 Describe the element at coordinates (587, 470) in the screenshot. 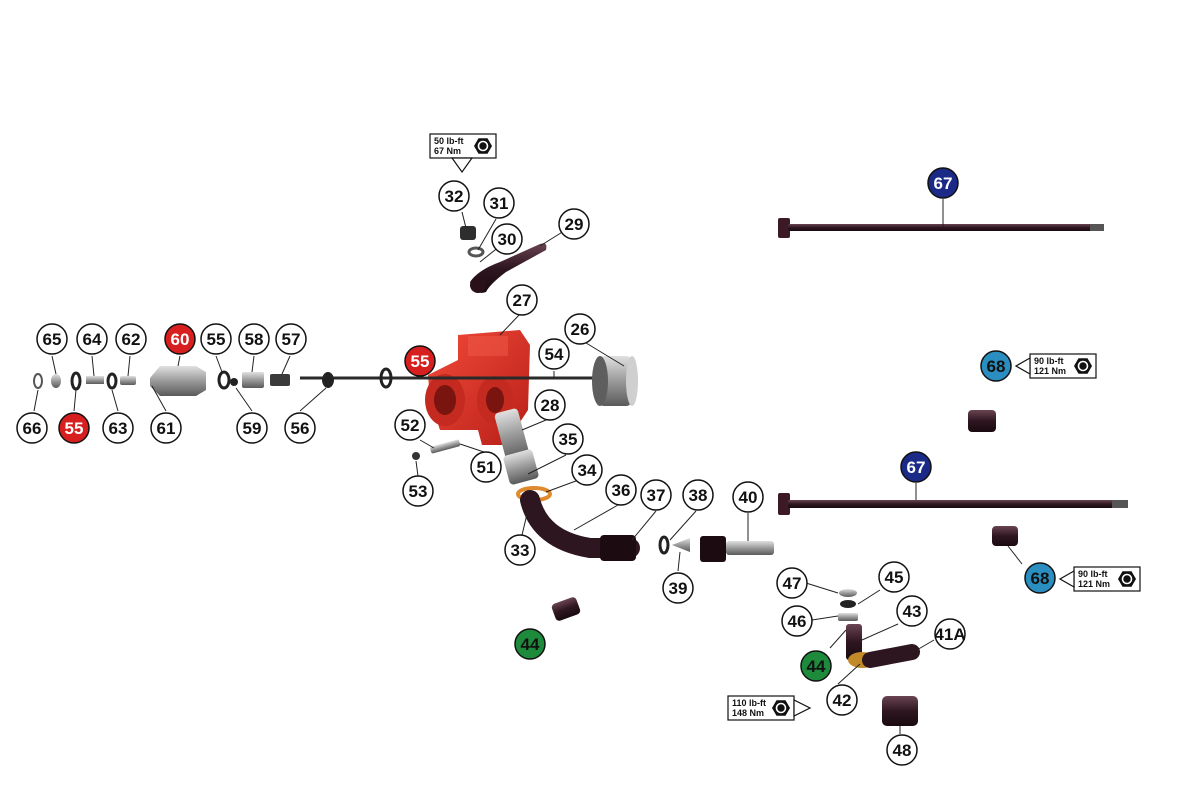

I see `callout-34: 34` at that location.